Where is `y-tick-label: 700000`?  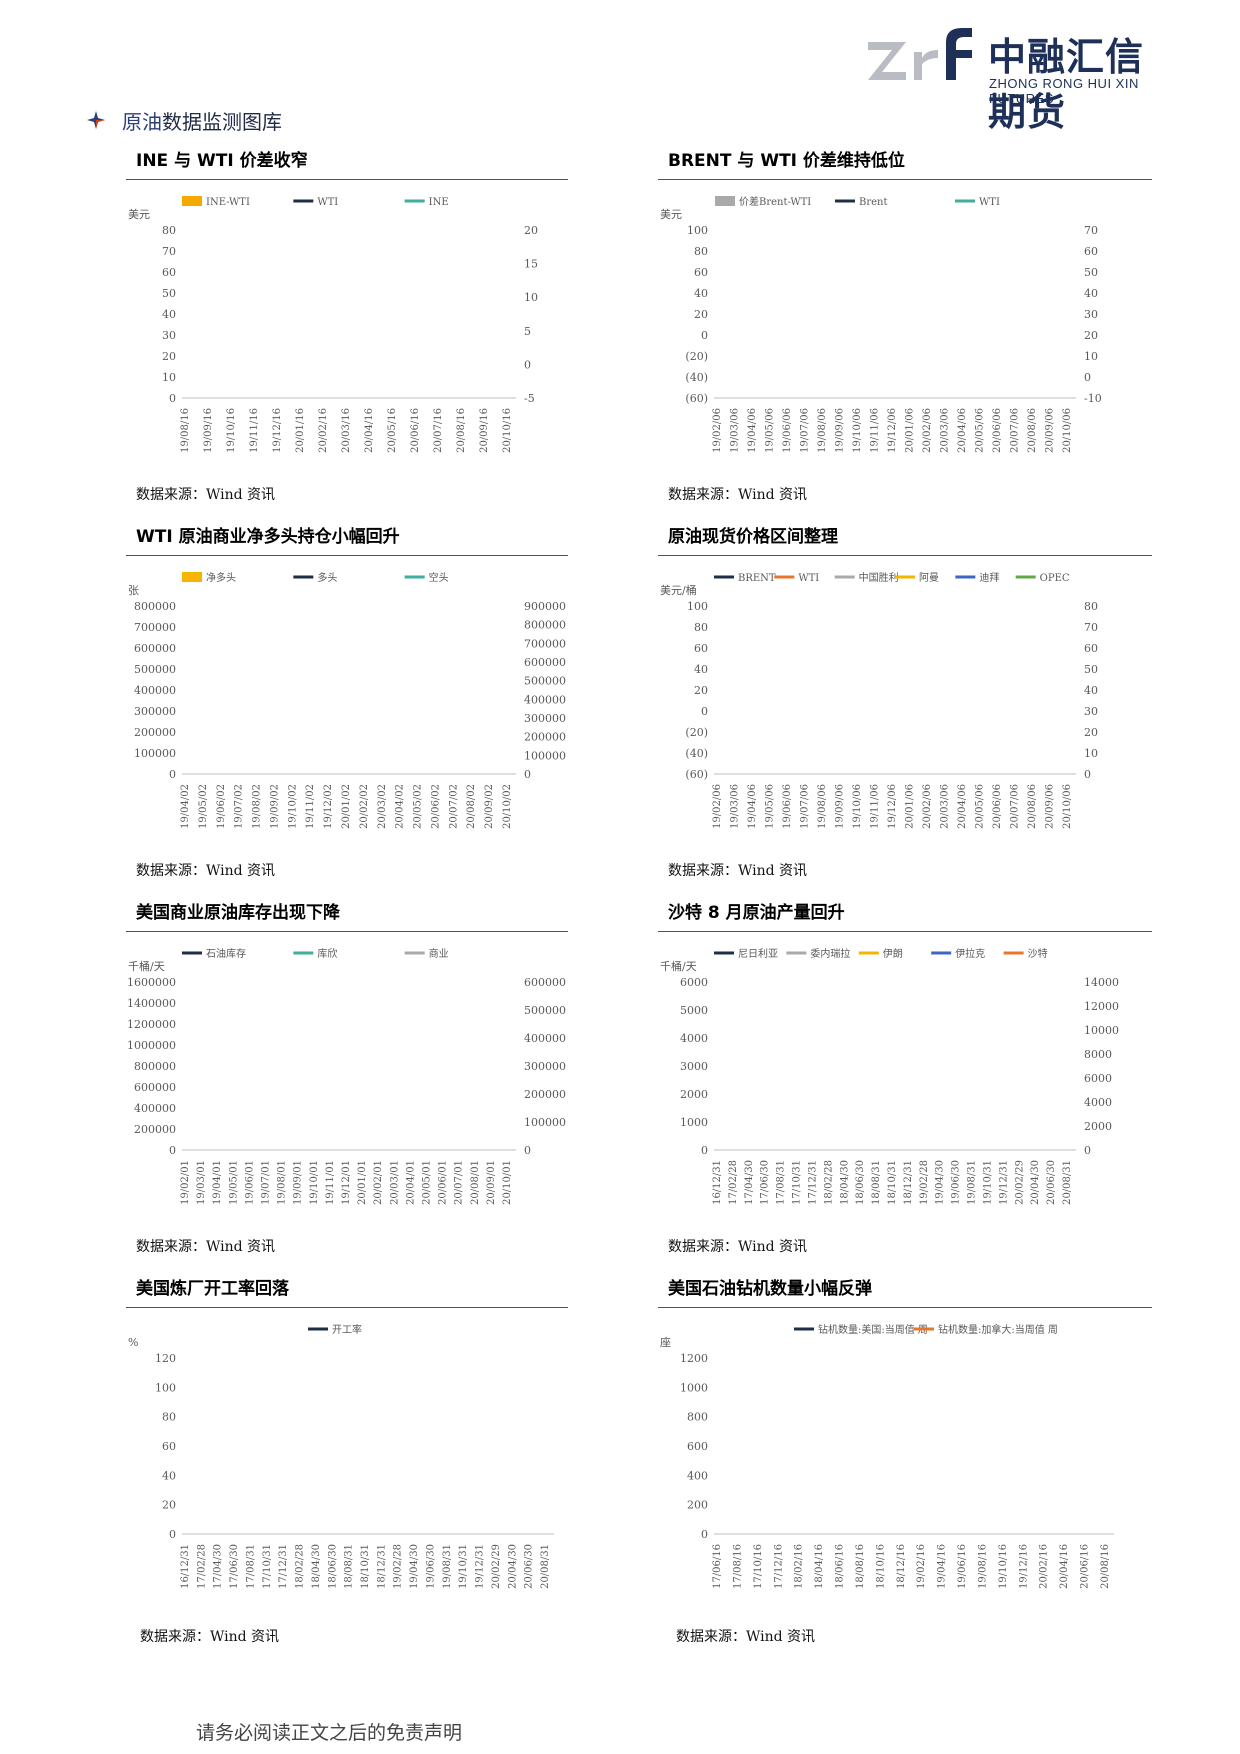 y-tick-label: 700000 is located at coordinates (155, 627).